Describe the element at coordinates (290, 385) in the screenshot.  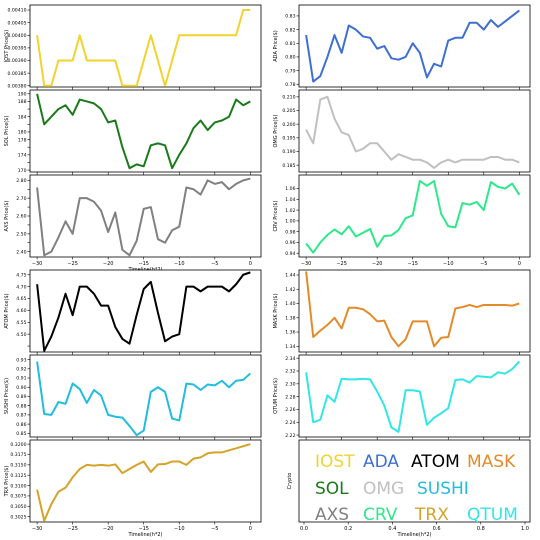
I see `y-tick-label: 2.30` at that location.